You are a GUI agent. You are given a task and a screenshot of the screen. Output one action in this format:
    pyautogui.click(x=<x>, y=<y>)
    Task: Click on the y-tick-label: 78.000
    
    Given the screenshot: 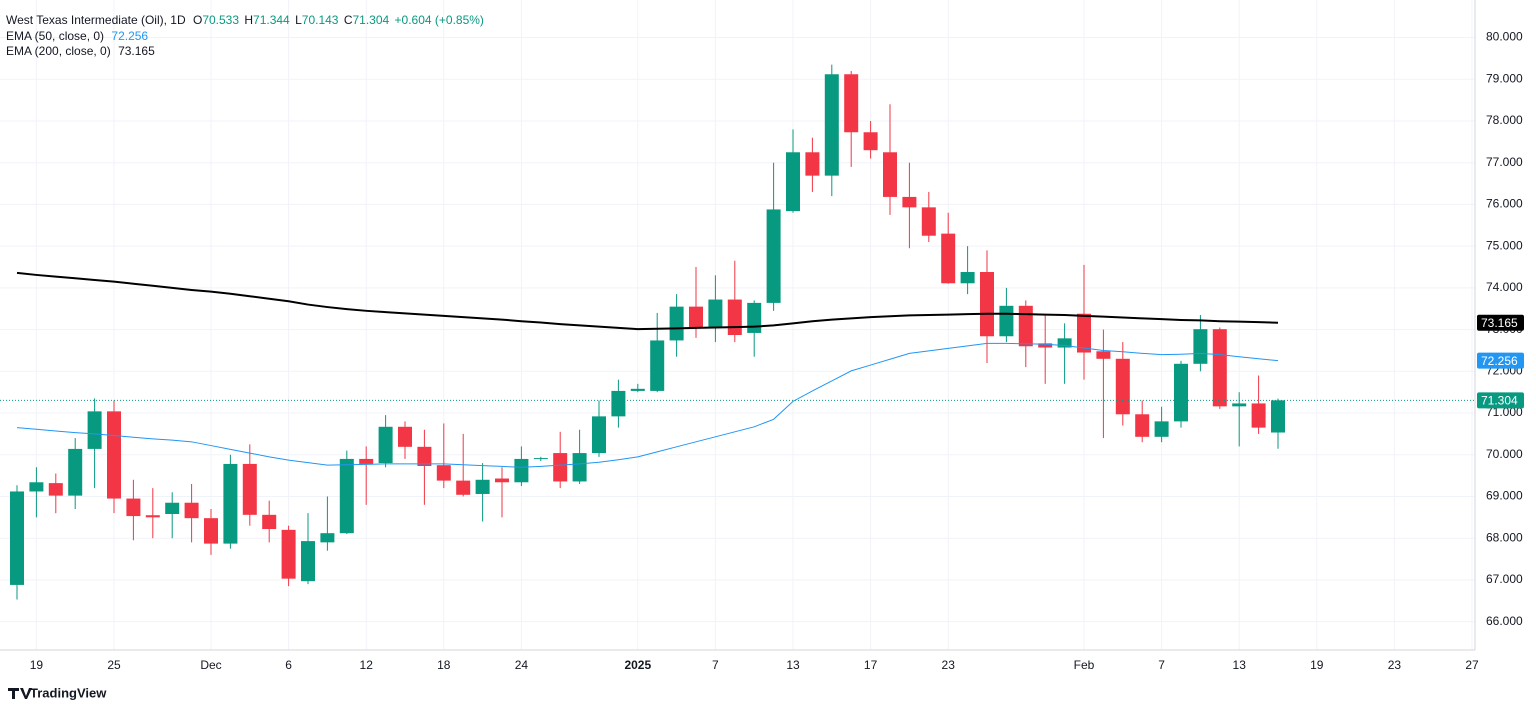 What is the action you would take?
    pyautogui.click(x=1504, y=120)
    